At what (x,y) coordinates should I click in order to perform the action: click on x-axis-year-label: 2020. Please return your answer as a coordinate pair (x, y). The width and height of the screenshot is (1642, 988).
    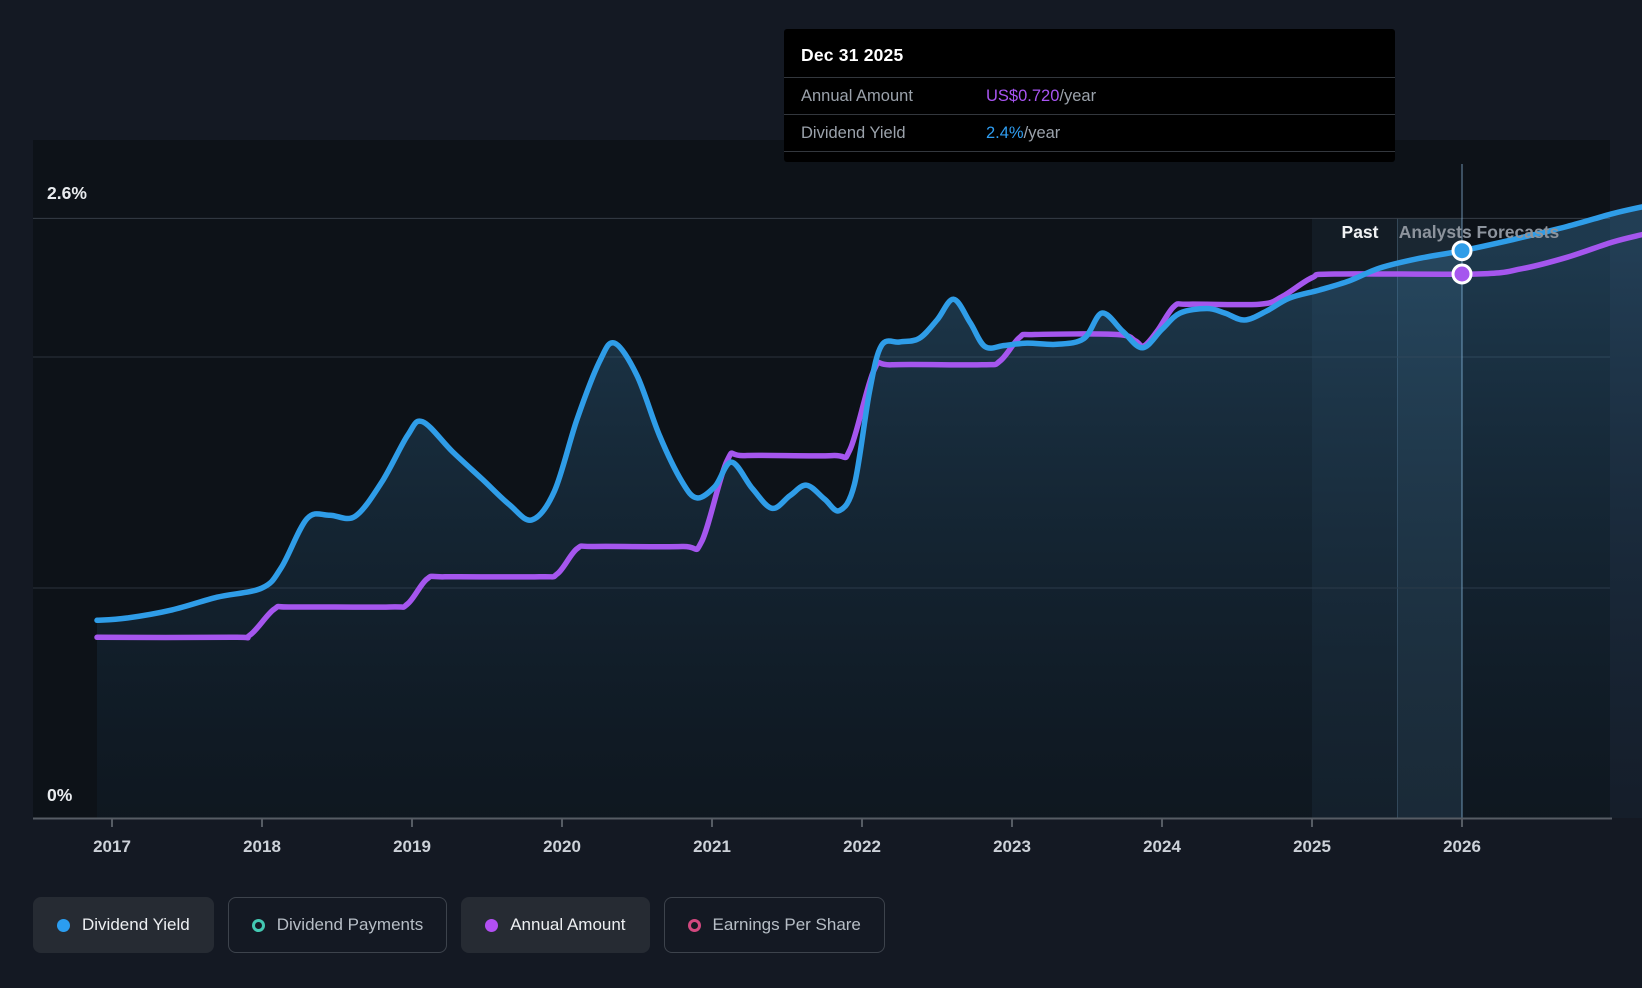
    Looking at the image, I should click on (562, 846).